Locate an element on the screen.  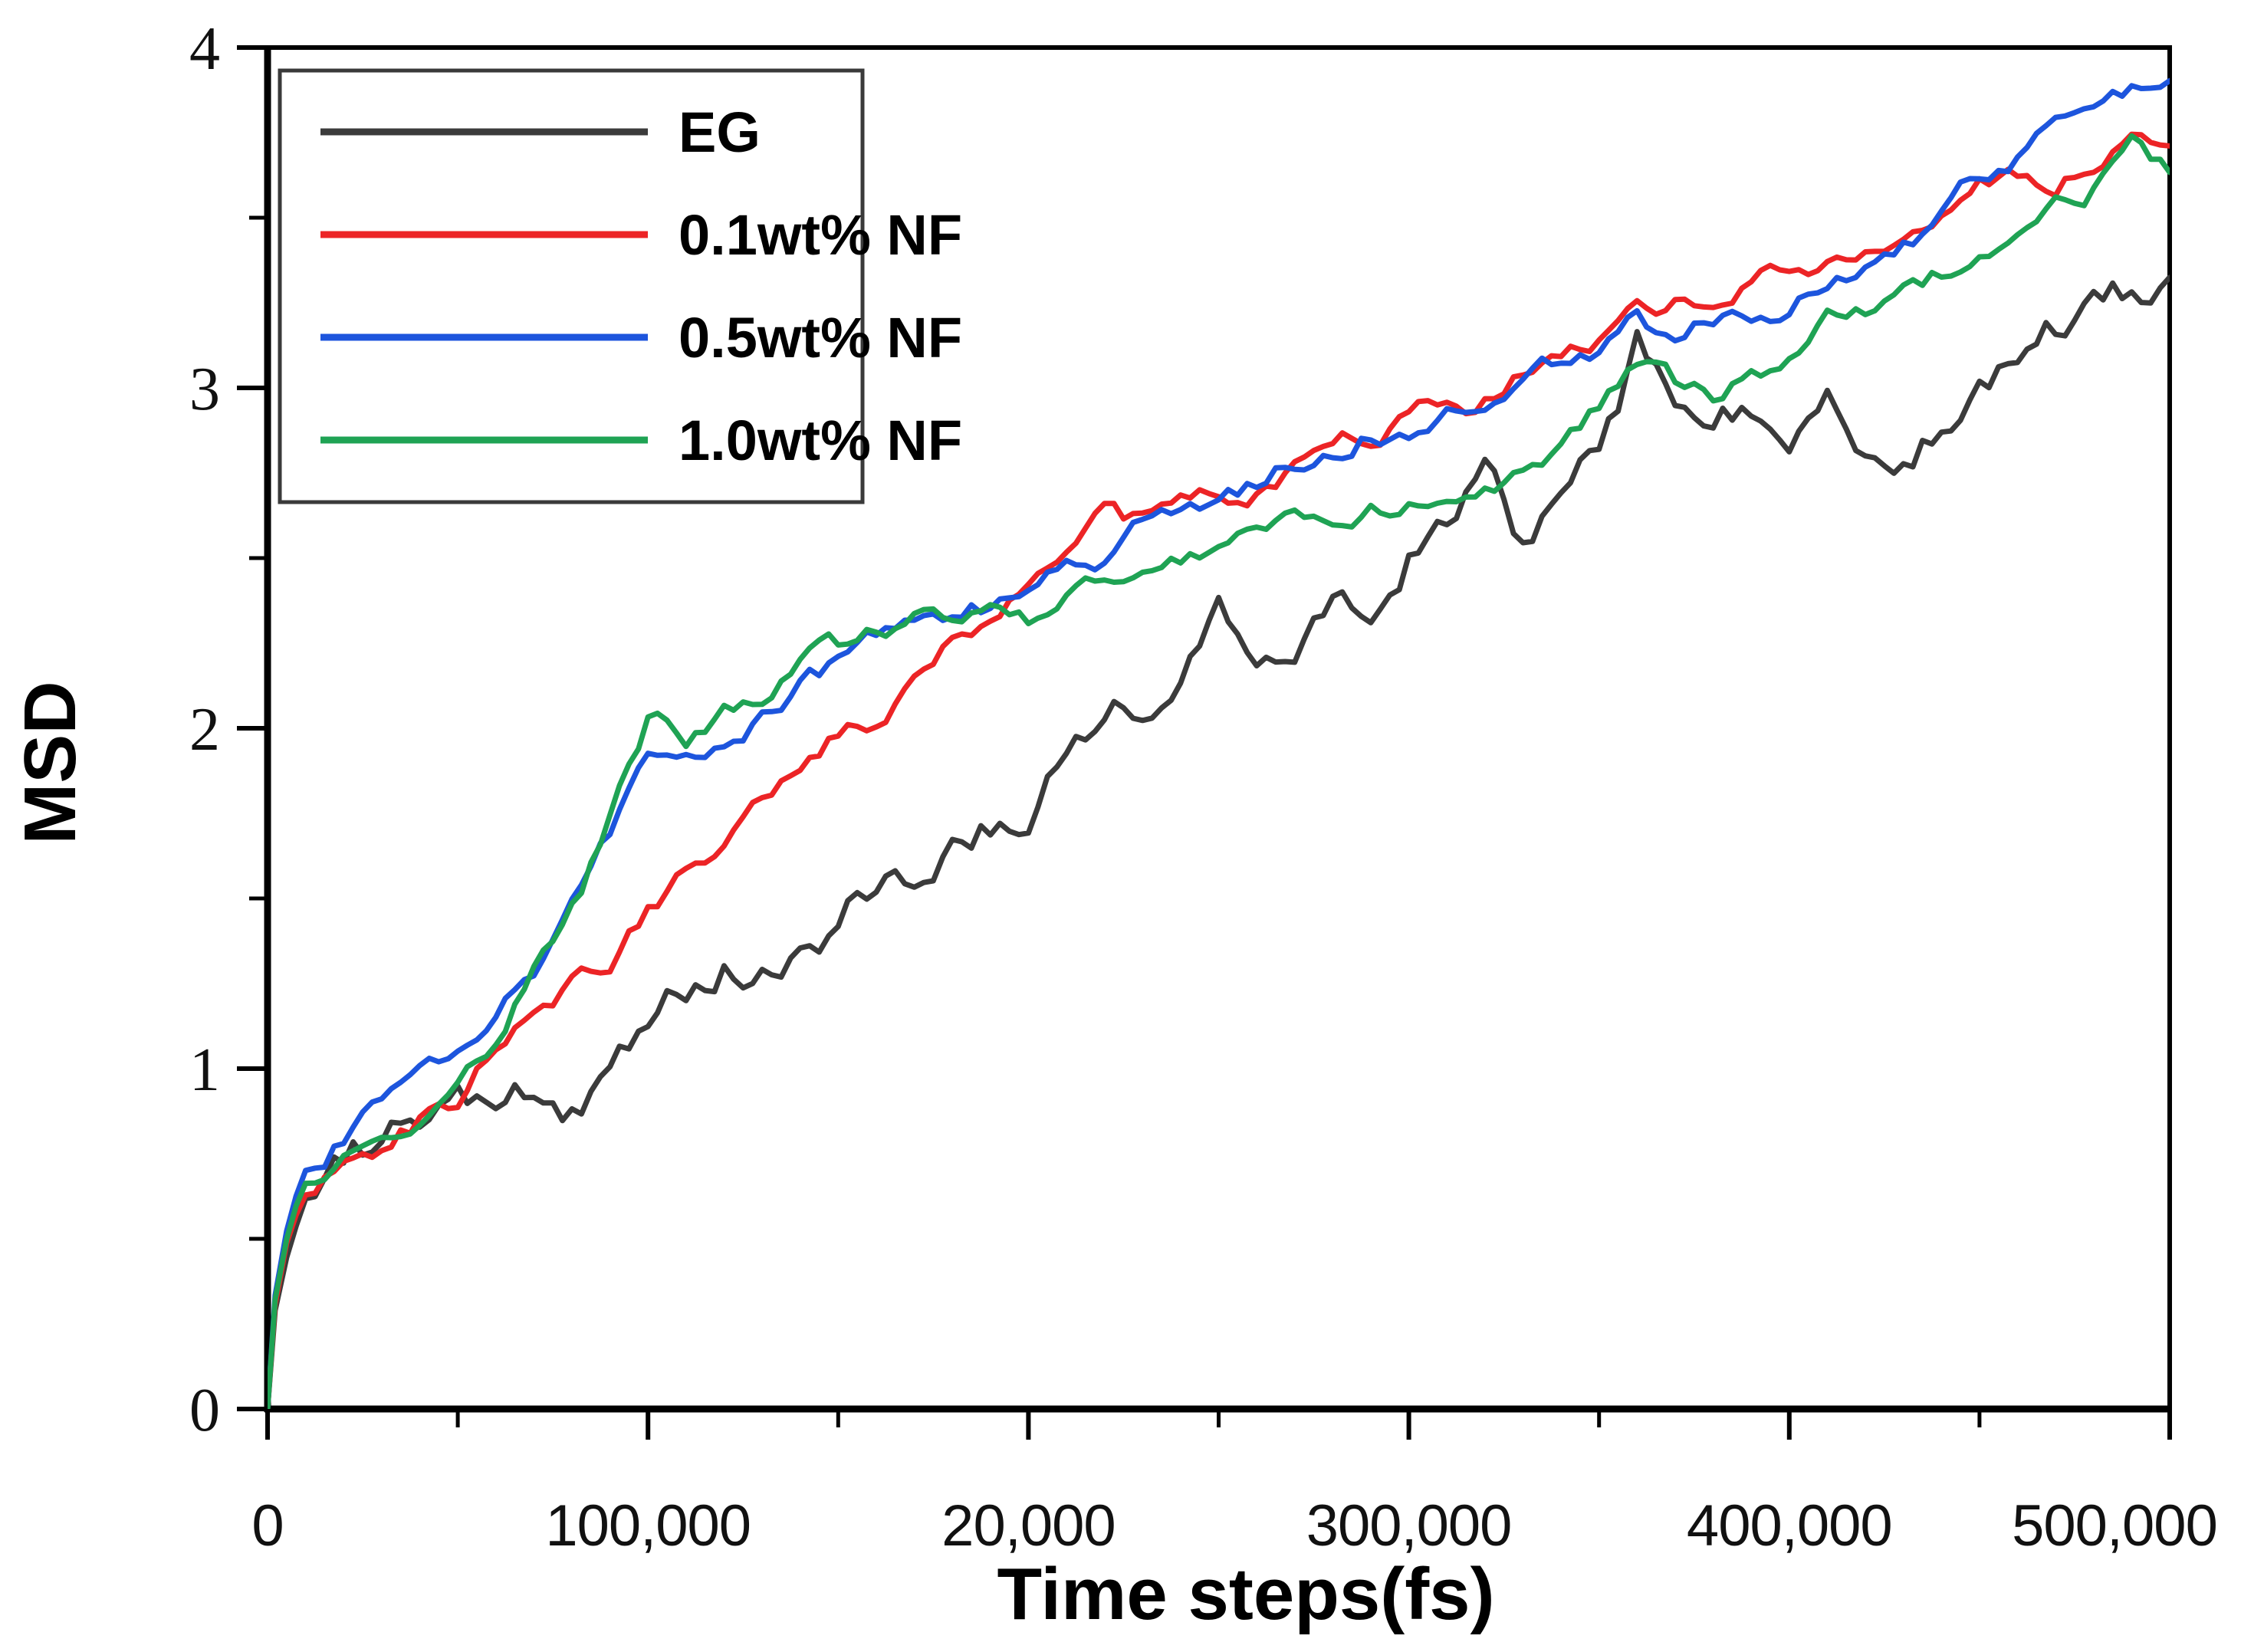
x-tick-label: 400,000 is located at coordinates (1789, 1525).